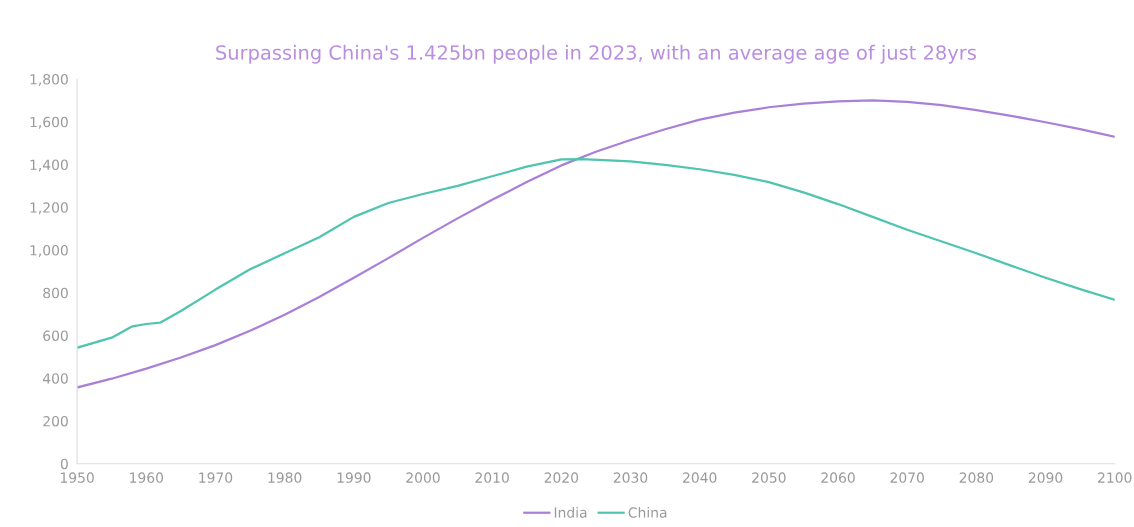 Image resolution: width=1134 pixels, height=527 pixels. Describe the element at coordinates (1115, 477) in the screenshot. I see `x-tick-label: 2100` at that location.